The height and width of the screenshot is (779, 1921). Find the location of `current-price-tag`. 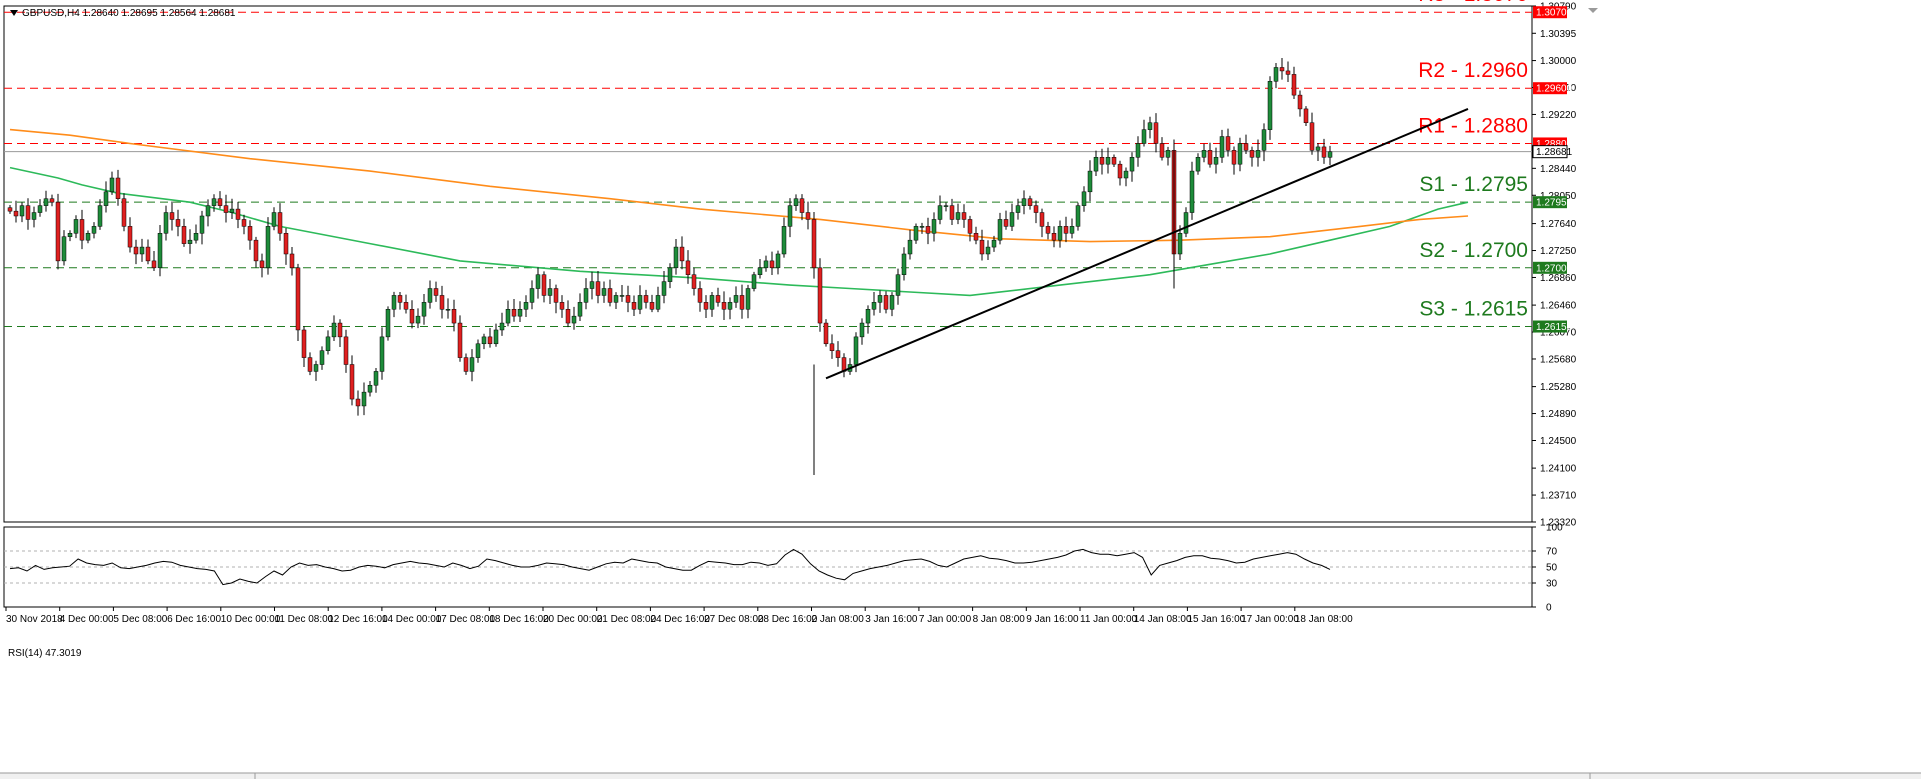

current-price-tag is located at coordinates (1550, 152).